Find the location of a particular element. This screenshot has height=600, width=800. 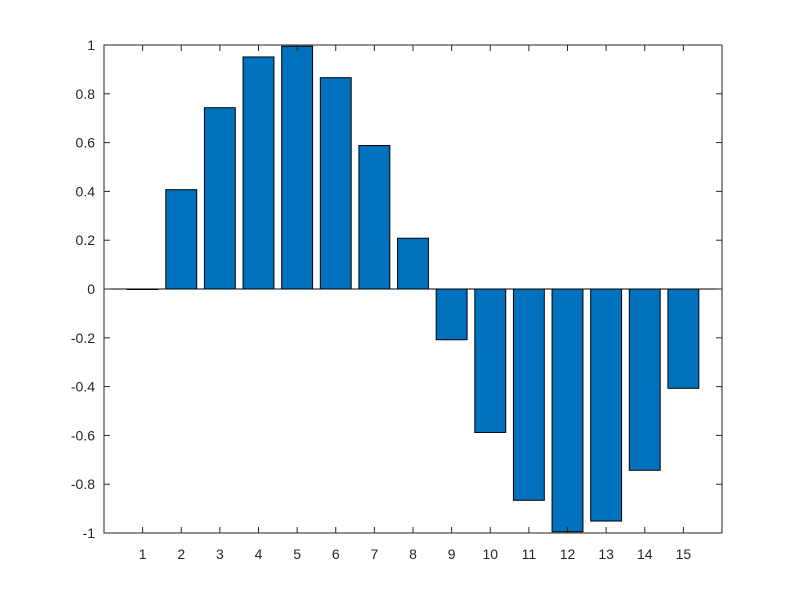

x-tick-label: 3 is located at coordinates (220, 554).